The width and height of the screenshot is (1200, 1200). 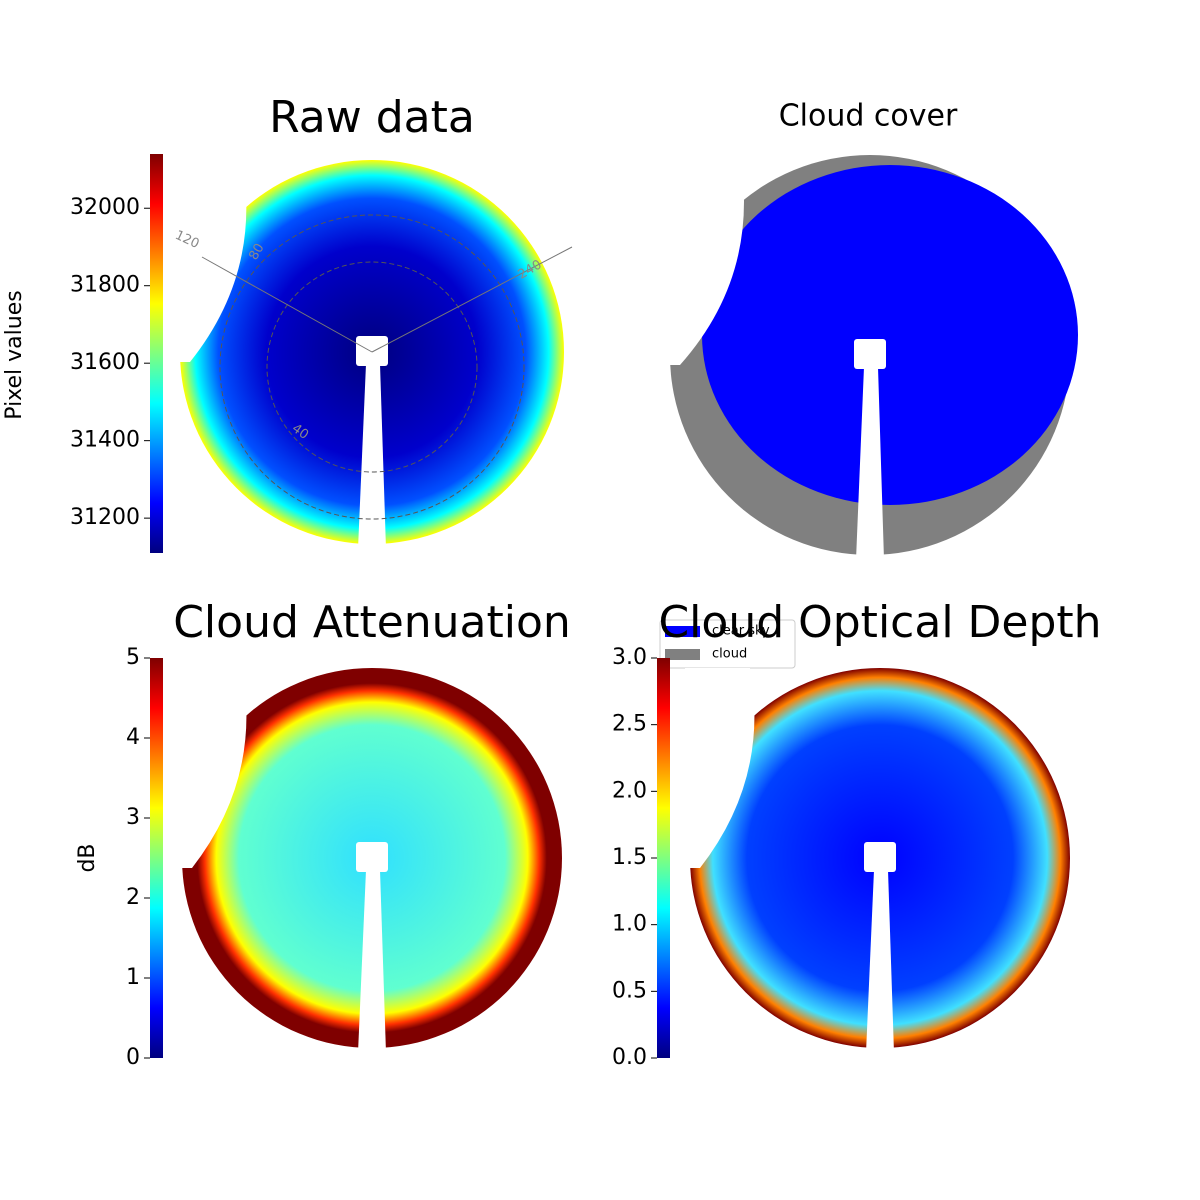 I want to click on panel-title: Cloud Attenuation, so click(x=372, y=622).